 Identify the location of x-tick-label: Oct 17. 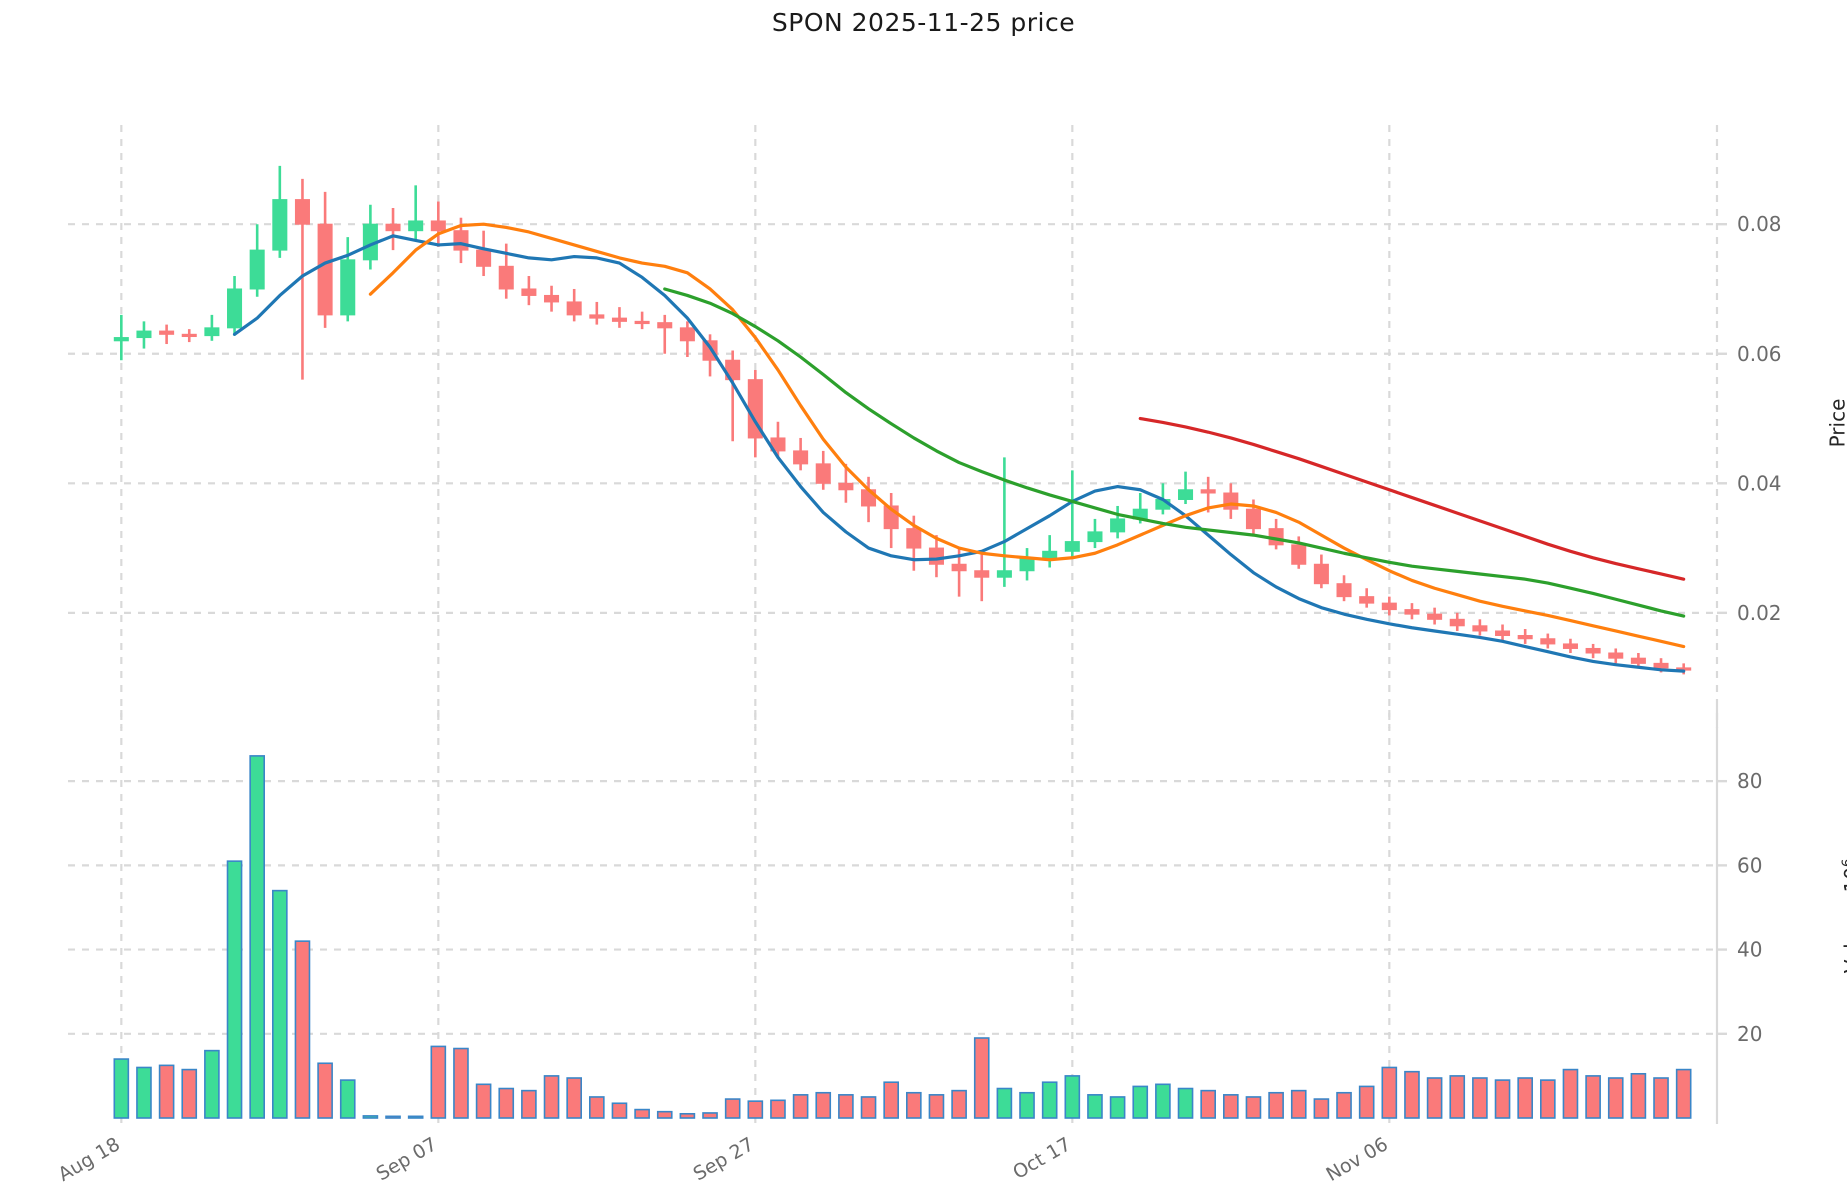
(1042, 1158).